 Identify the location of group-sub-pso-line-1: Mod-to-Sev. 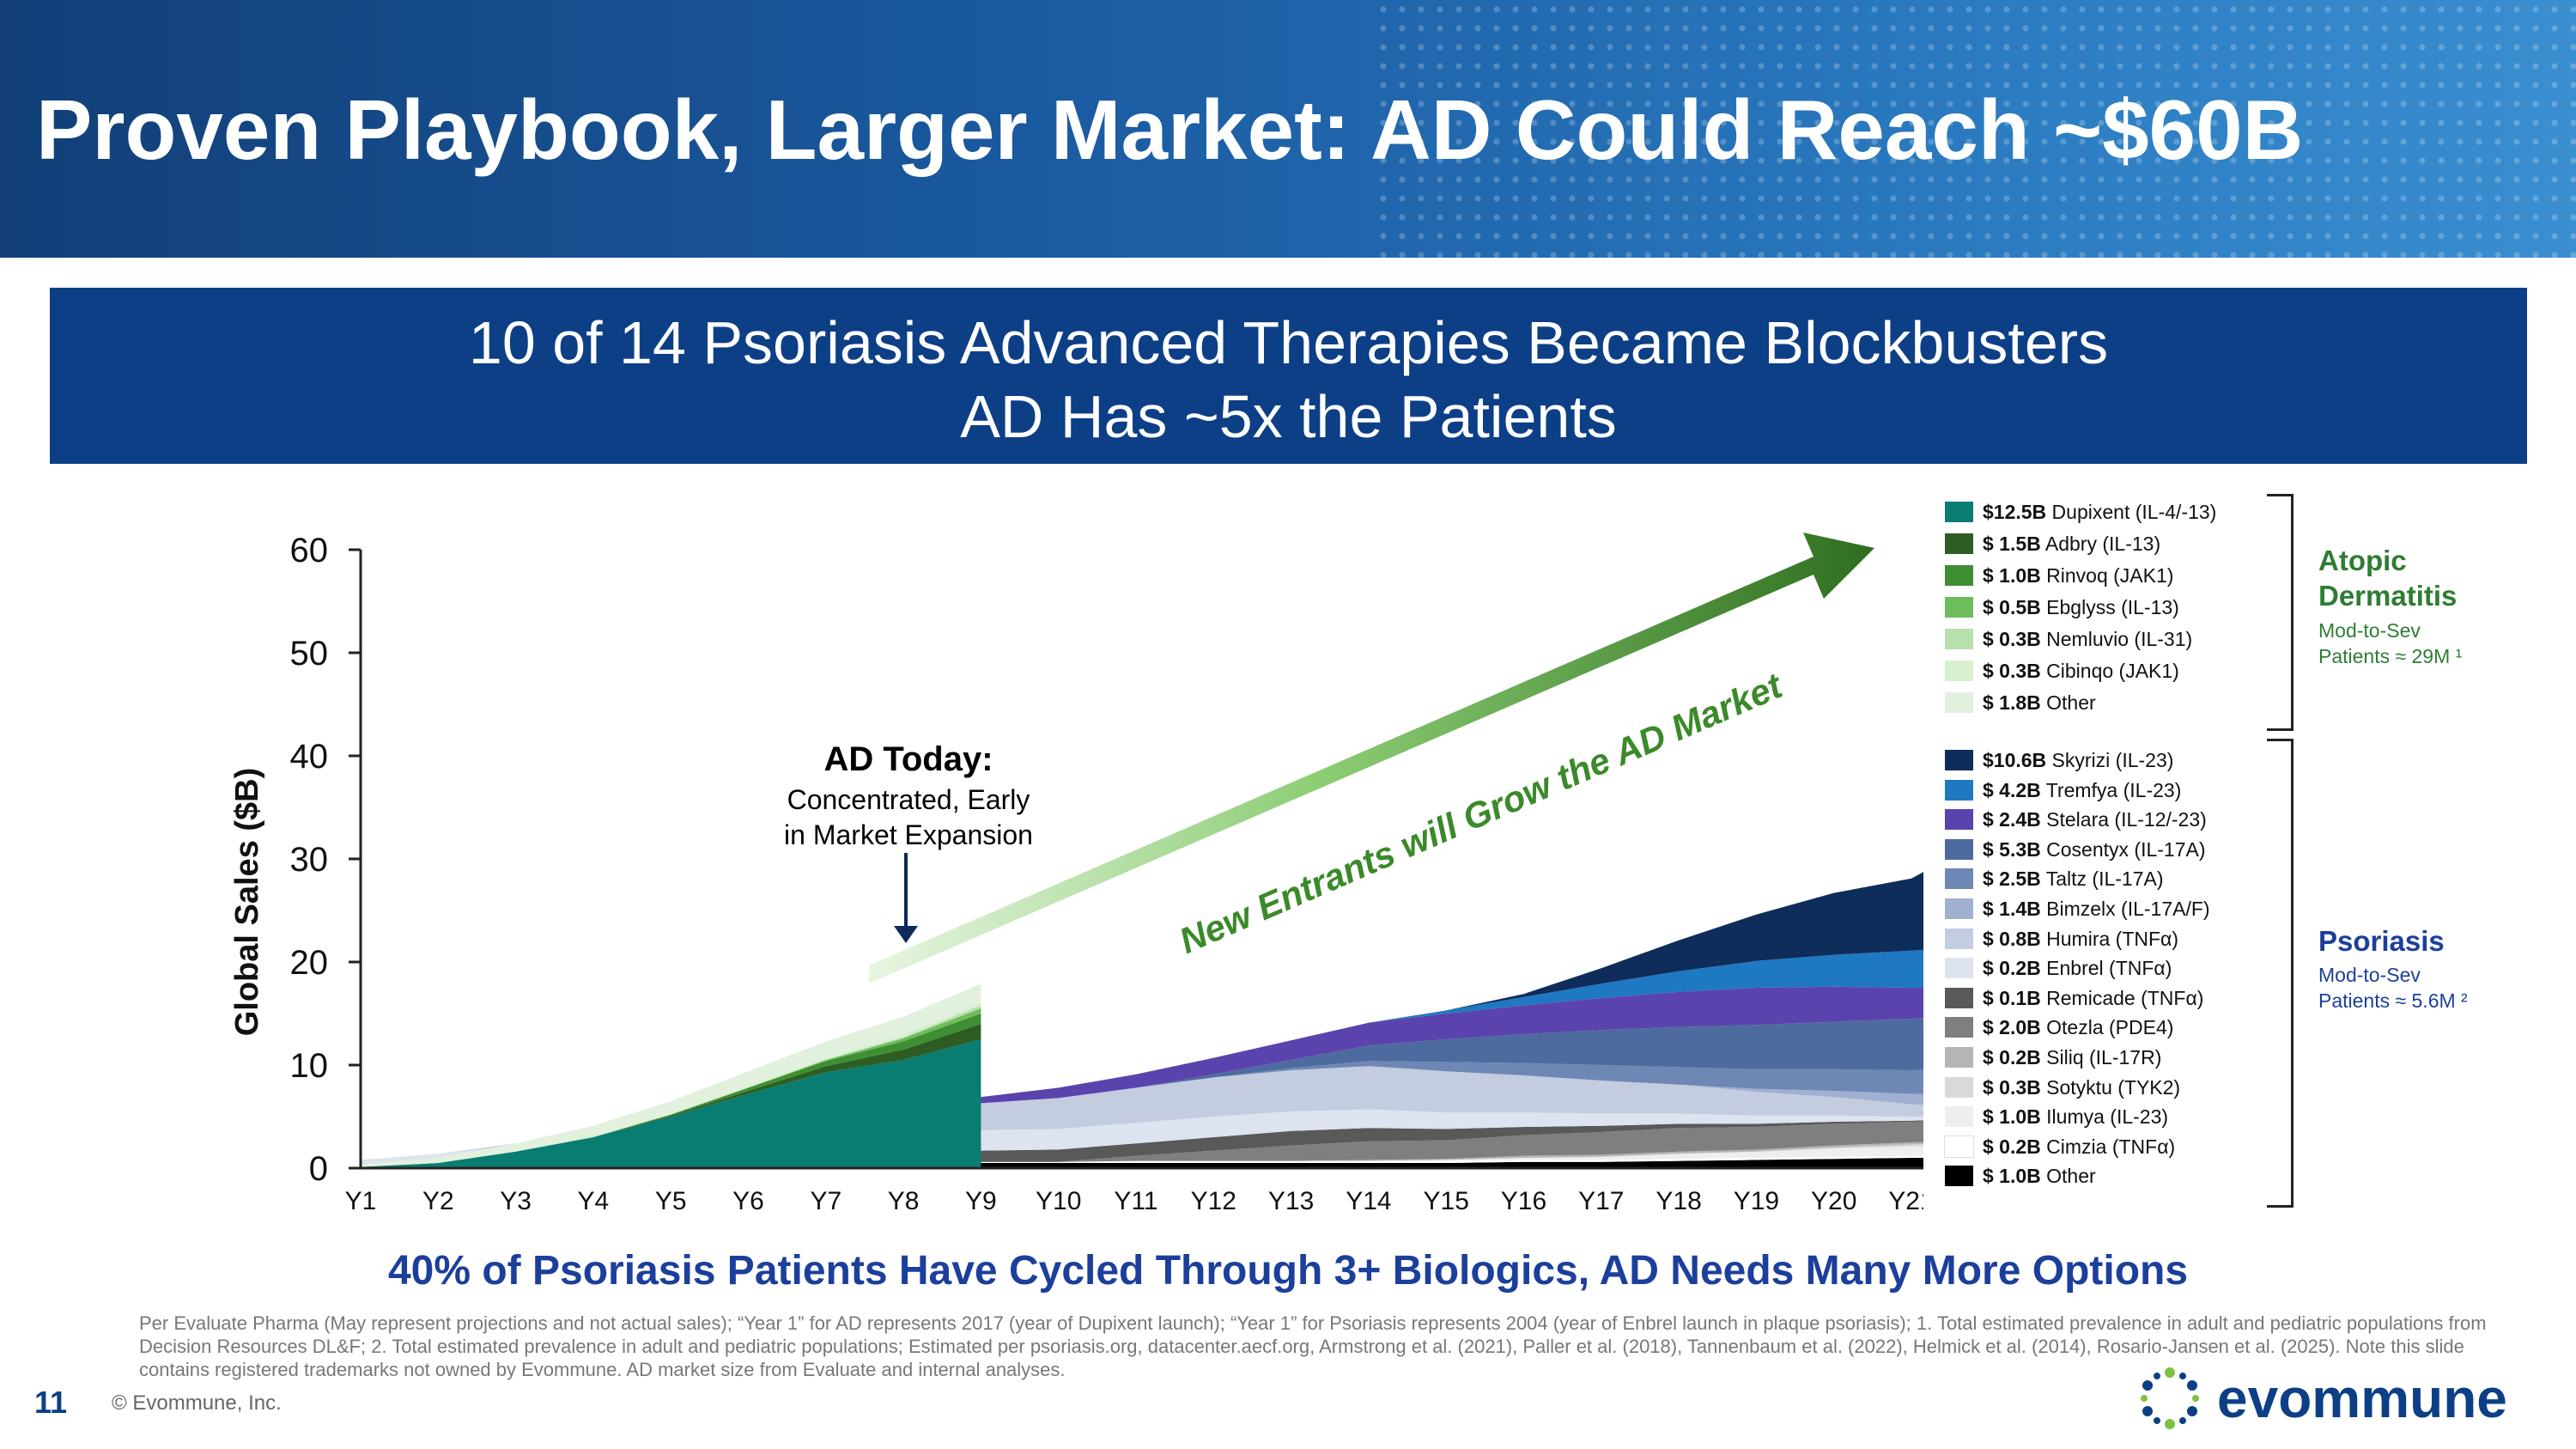
(2369, 975).